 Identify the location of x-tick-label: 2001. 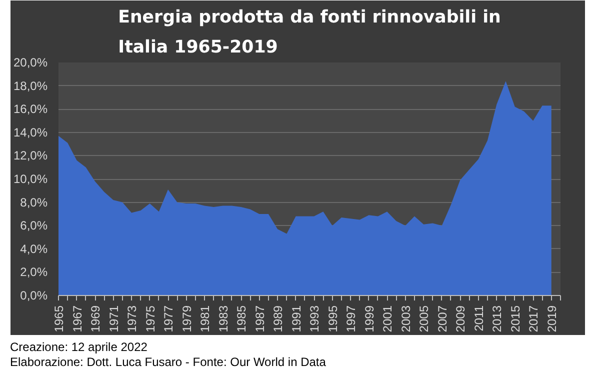
(387, 318).